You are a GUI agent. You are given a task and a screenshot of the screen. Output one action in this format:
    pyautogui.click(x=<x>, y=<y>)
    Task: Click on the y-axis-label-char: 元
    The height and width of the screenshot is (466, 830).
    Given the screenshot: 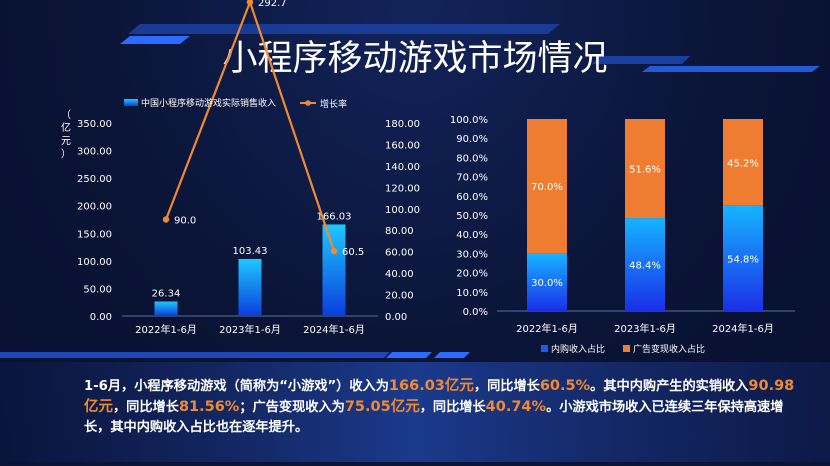 What is the action you would take?
    pyautogui.click(x=66, y=141)
    